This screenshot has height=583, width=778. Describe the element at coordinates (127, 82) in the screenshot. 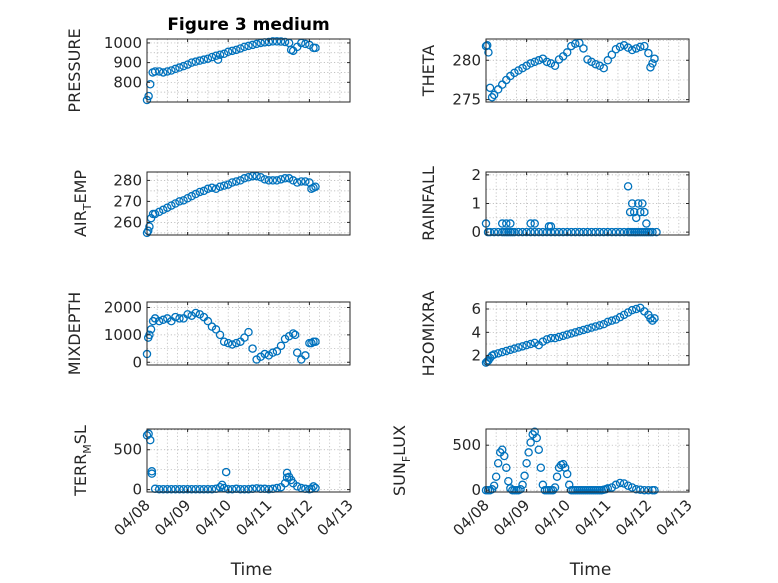

I see `y-tick-label: 800` at that location.